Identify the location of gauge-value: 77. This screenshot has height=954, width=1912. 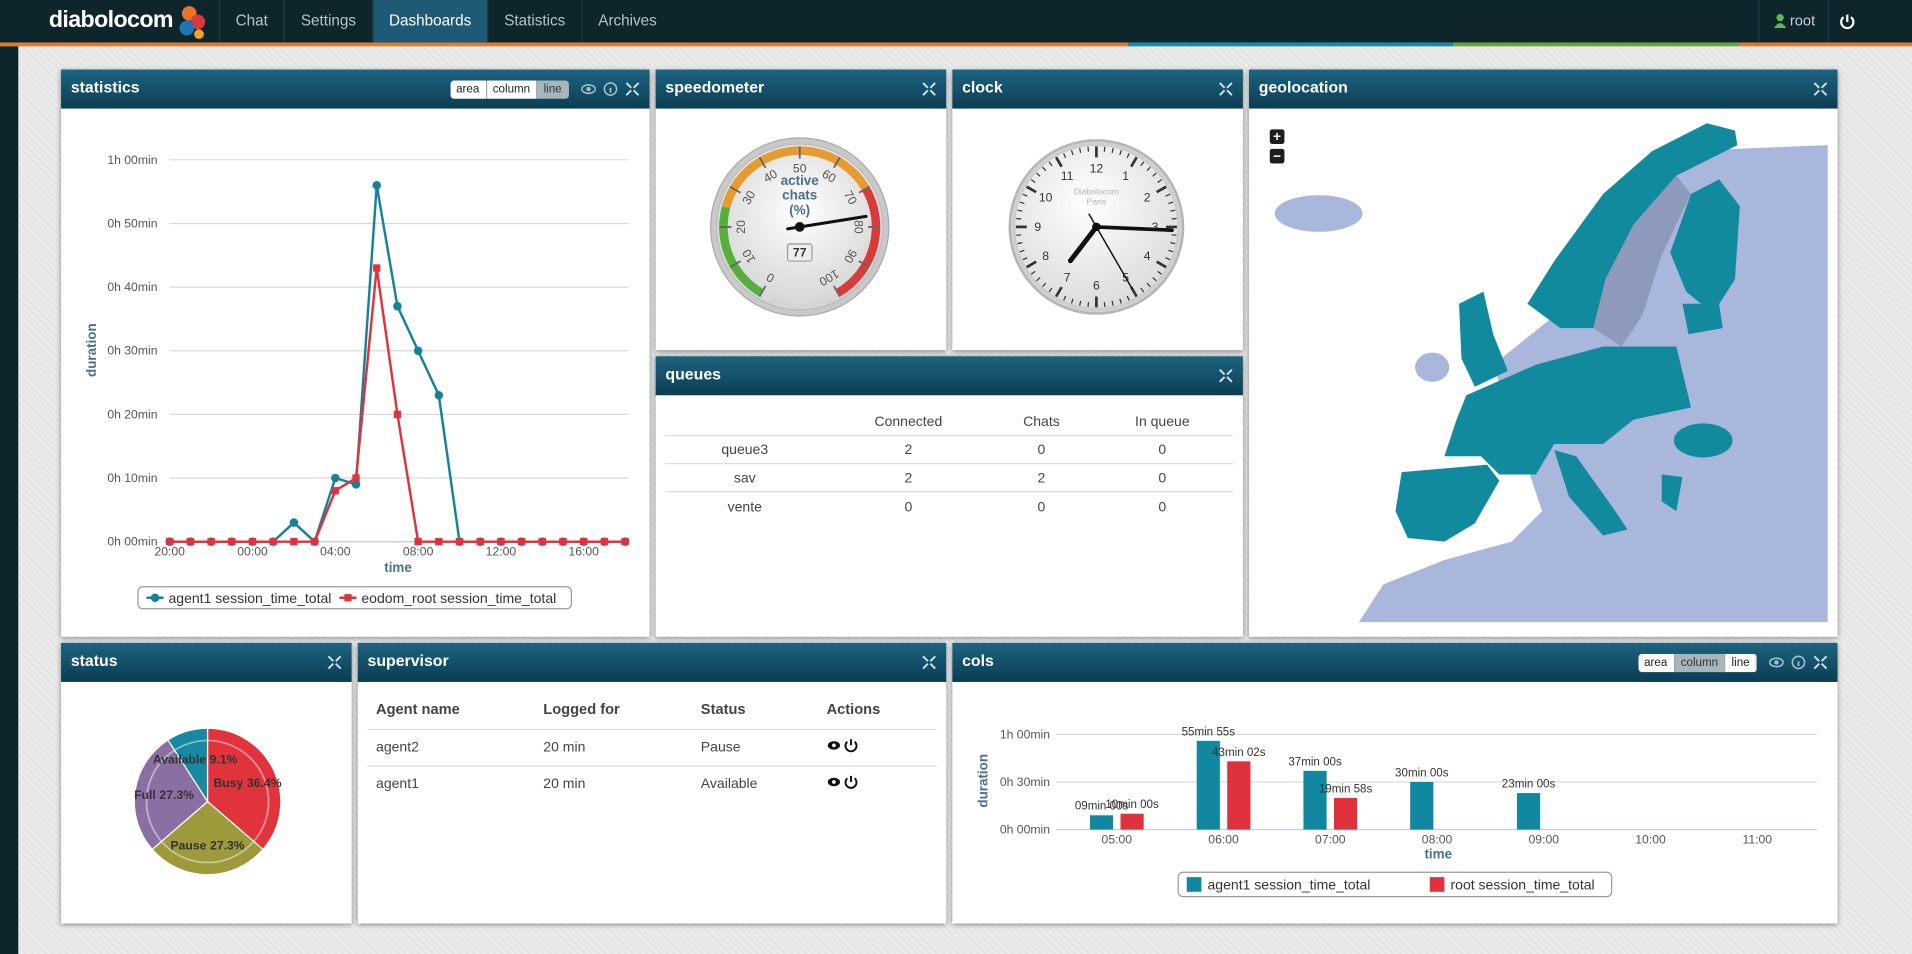
(800, 253).